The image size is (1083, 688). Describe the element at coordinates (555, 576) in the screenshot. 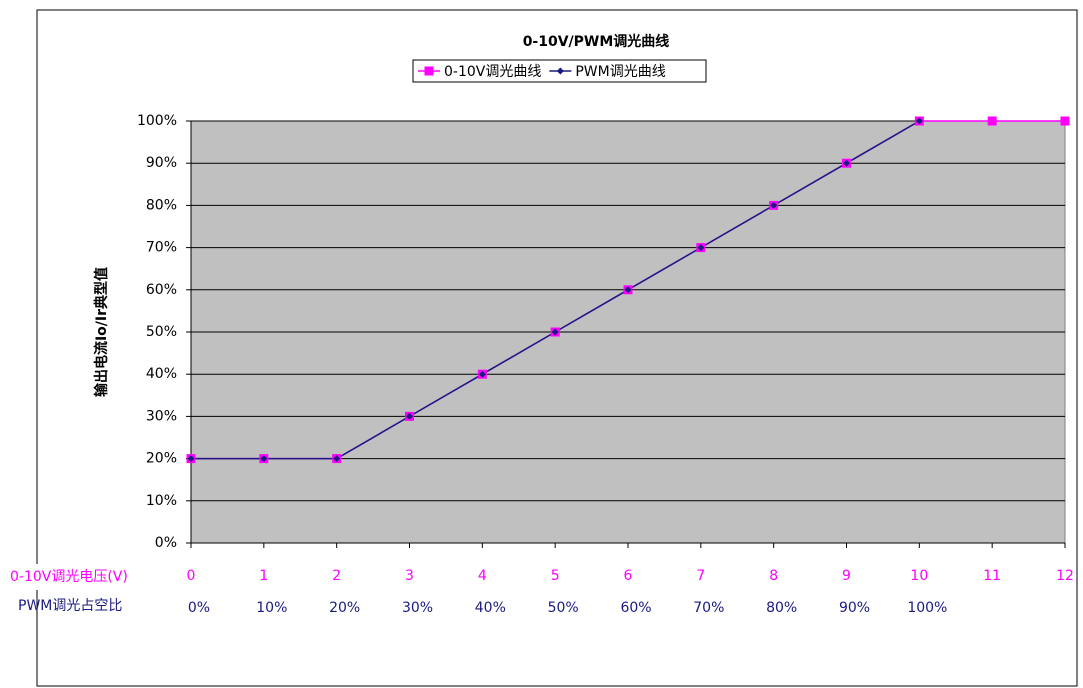

I see `x-tick-label: 5` at that location.